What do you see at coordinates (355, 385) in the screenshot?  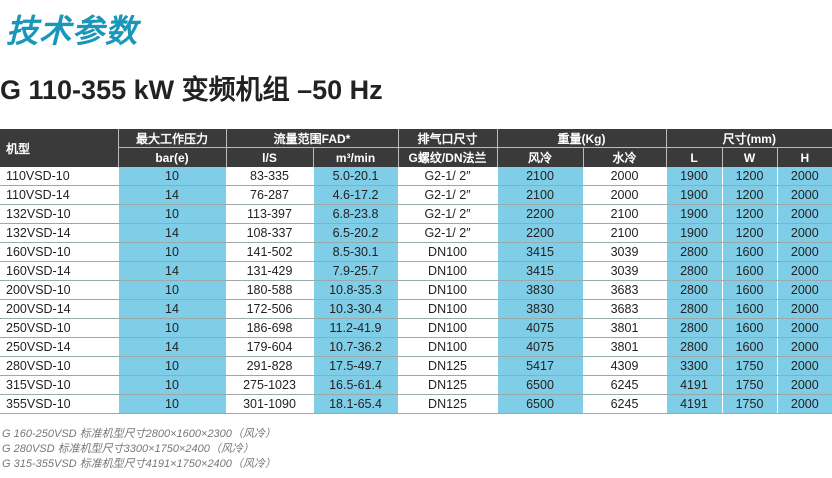 I see `cell-fad-m3: 16.5-61.4` at bounding box center [355, 385].